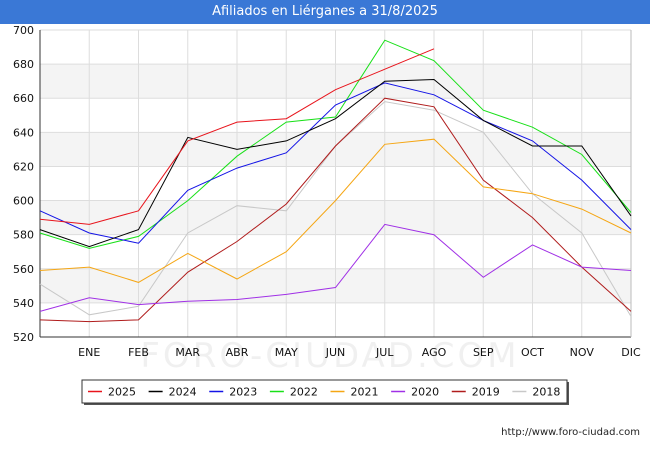  Describe the element at coordinates (23, 201) in the screenshot. I see `y-tick-label: 600` at that location.